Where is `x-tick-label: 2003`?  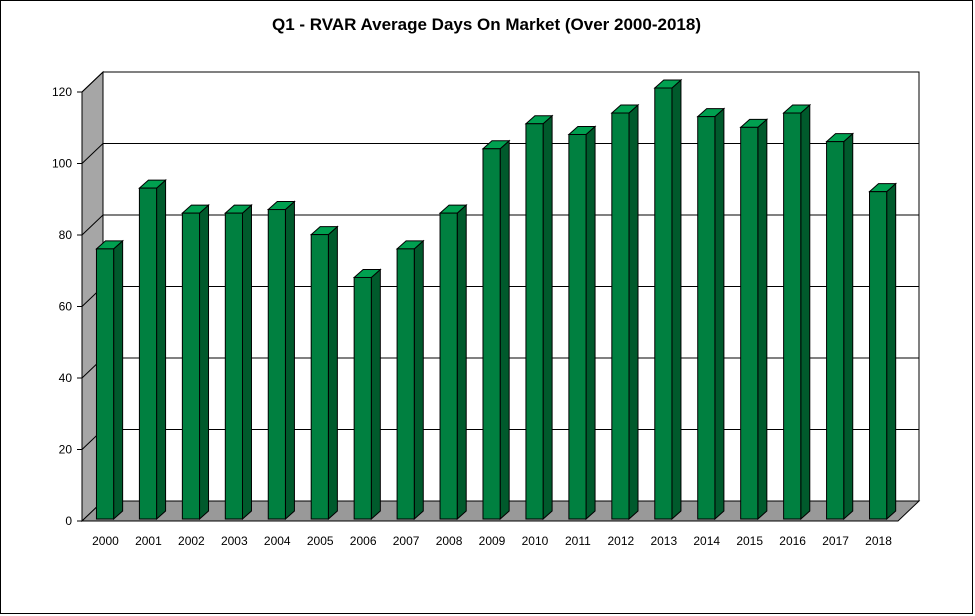 x-tick-label: 2003 is located at coordinates (234, 541).